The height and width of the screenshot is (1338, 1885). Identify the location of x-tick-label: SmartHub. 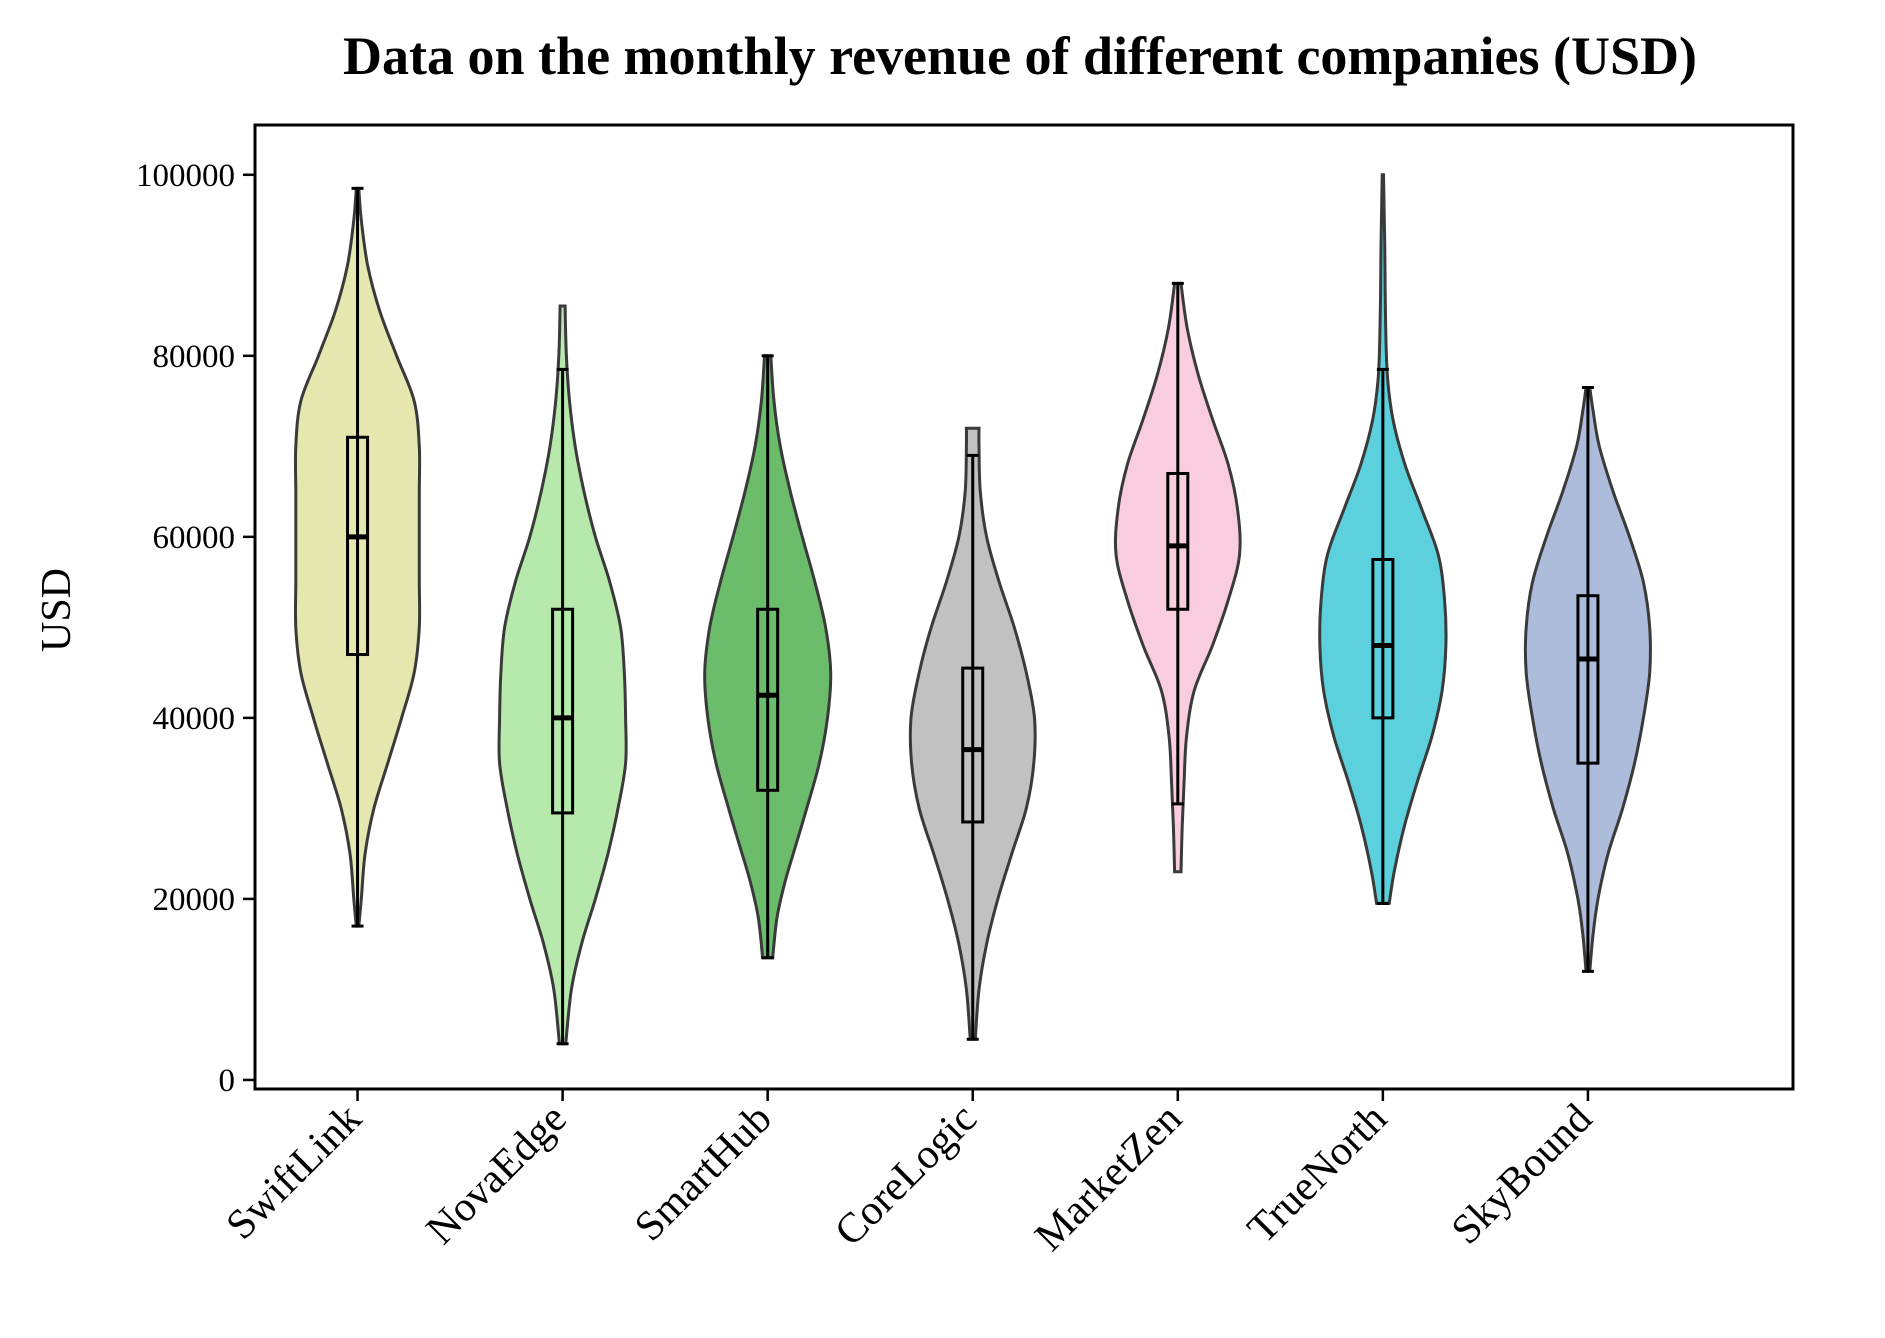
(703, 1173).